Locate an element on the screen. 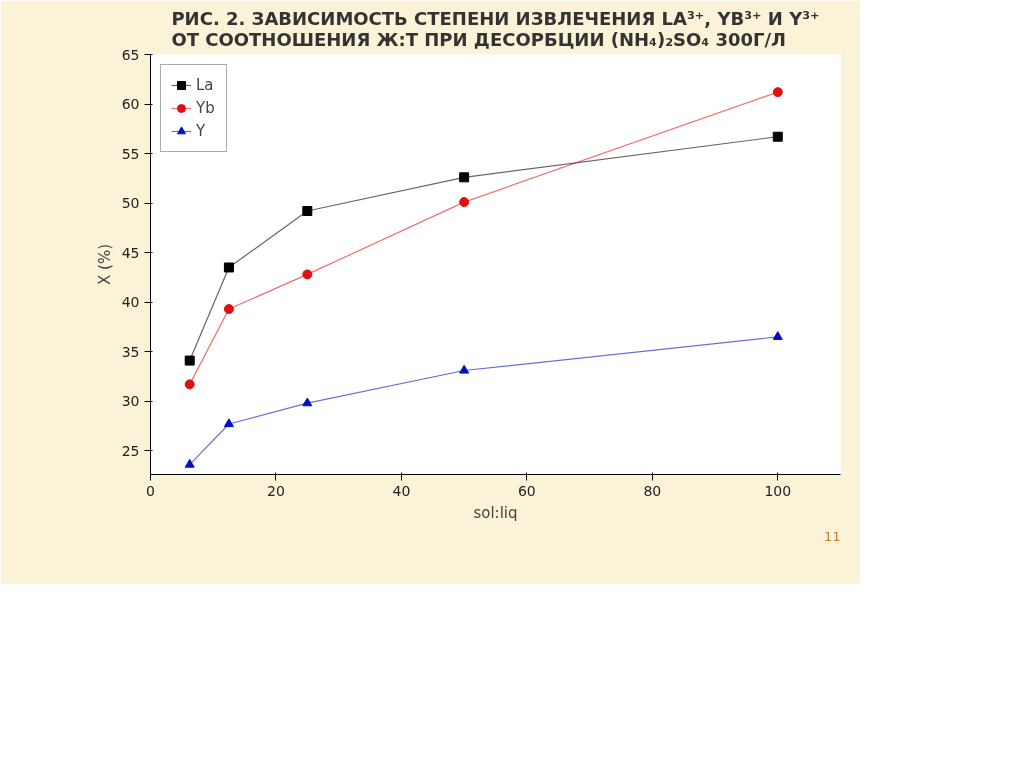 The height and width of the screenshot is (768, 1024). y-tick-label: 45 is located at coordinates (130, 252).